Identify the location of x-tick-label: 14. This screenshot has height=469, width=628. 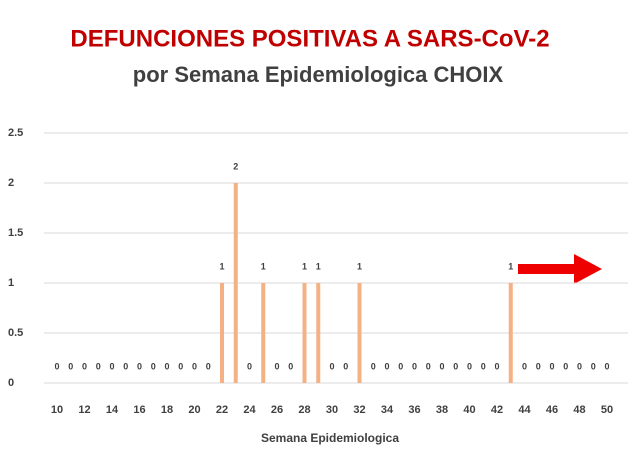
(112, 410).